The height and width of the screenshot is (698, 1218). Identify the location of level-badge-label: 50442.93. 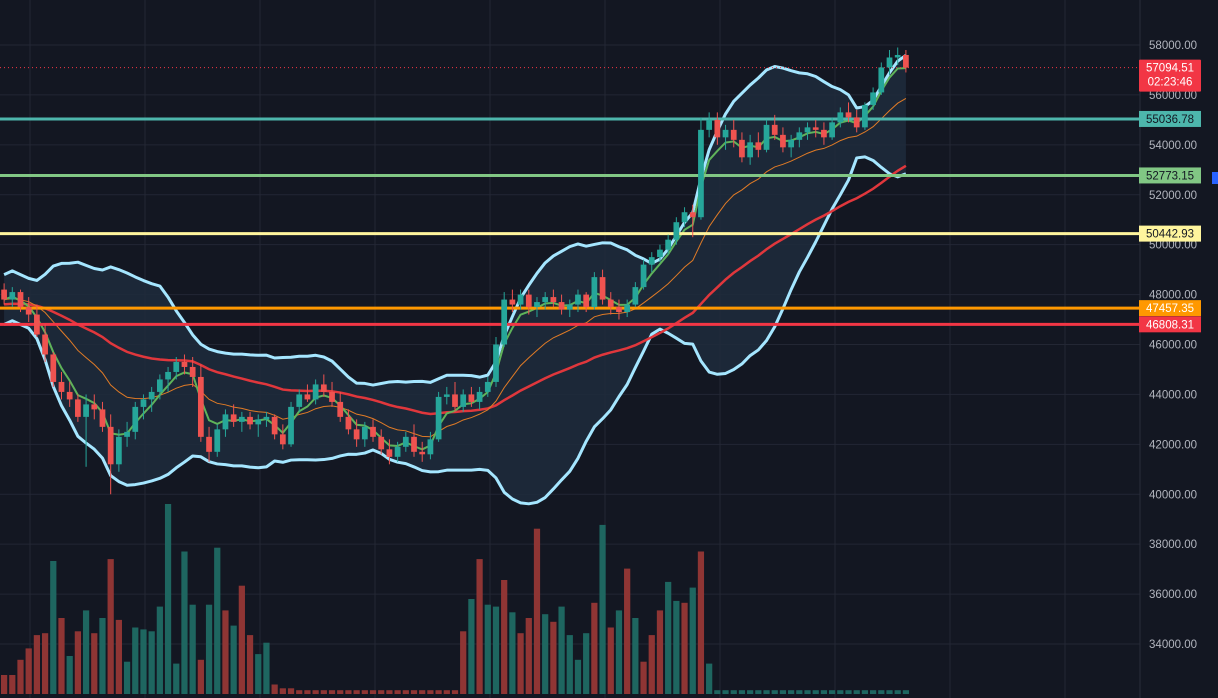
(1170, 235).